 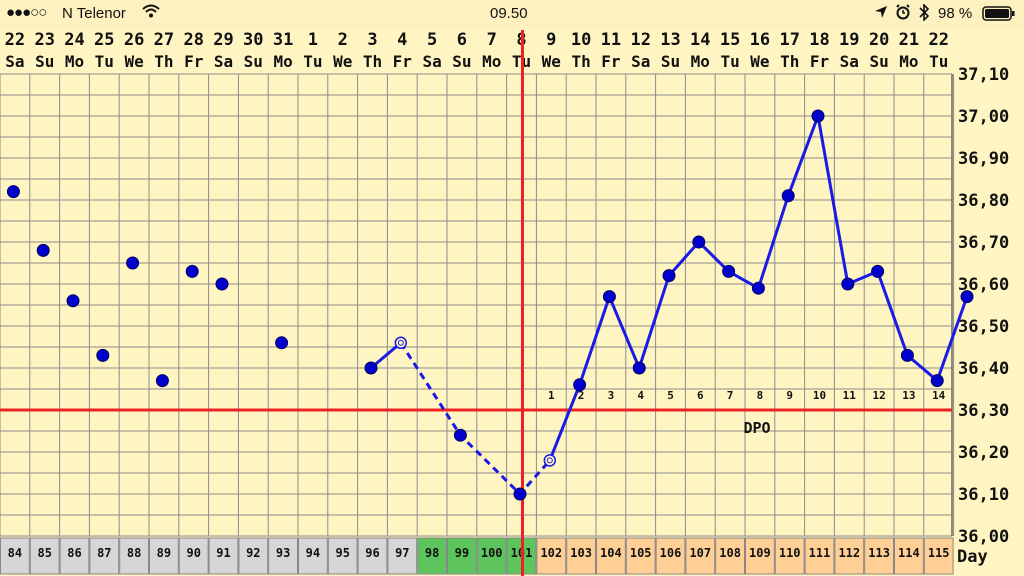 I want to click on dpo-number-label: 1, so click(x=551, y=395).